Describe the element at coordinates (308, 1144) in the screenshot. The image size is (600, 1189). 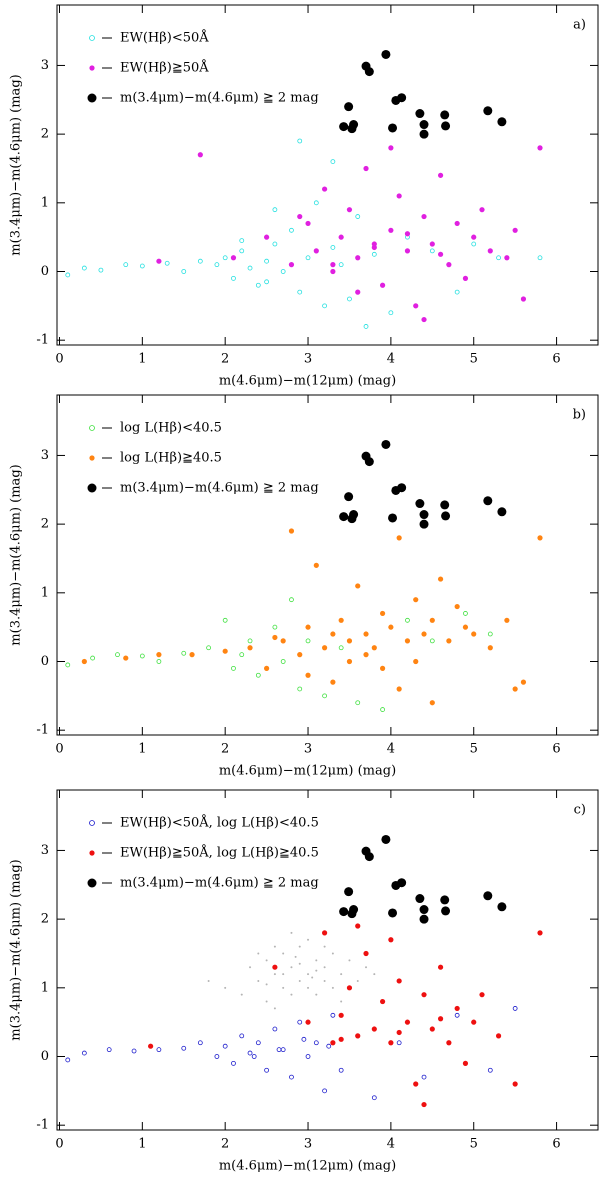
I see `x-tick-label: 3` at that location.